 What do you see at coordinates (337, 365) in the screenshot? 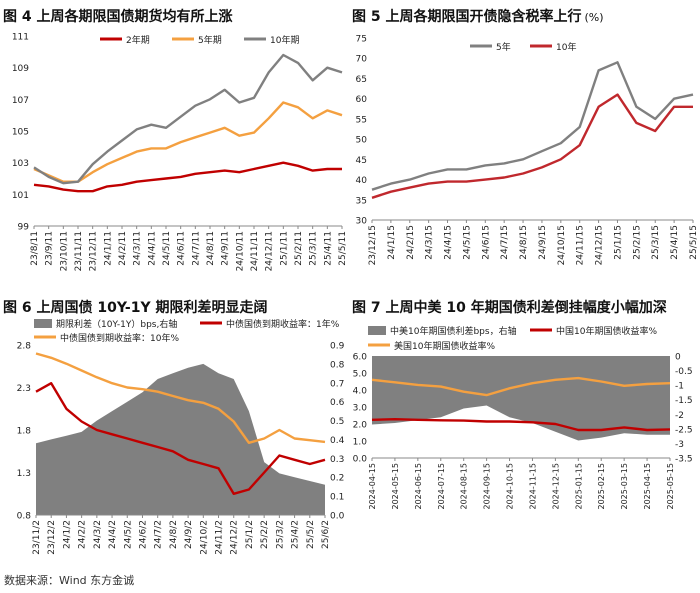
I see `fig6-ytick-right-0-8: 0.8` at bounding box center [337, 365].